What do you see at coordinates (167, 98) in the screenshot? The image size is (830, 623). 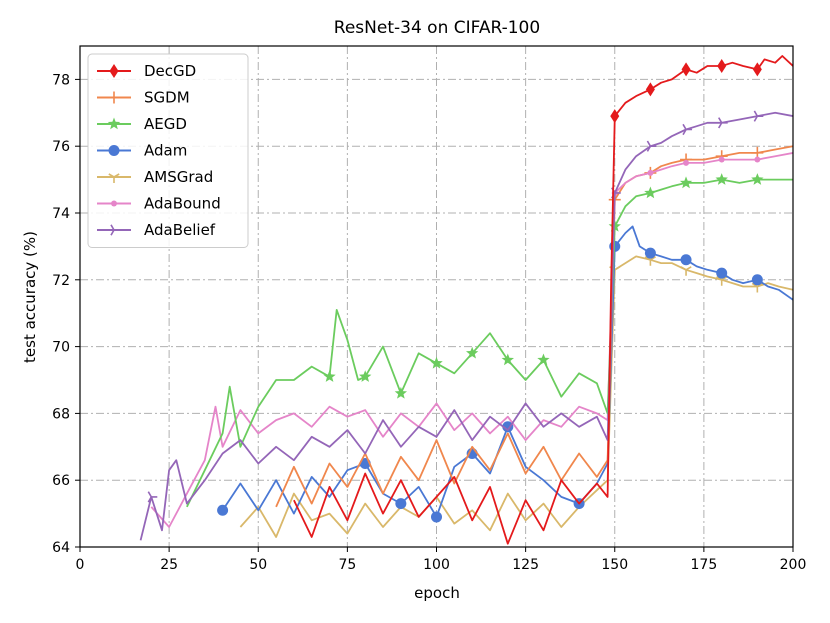 I see `legend-label-sgdm: SGDM` at bounding box center [167, 98].